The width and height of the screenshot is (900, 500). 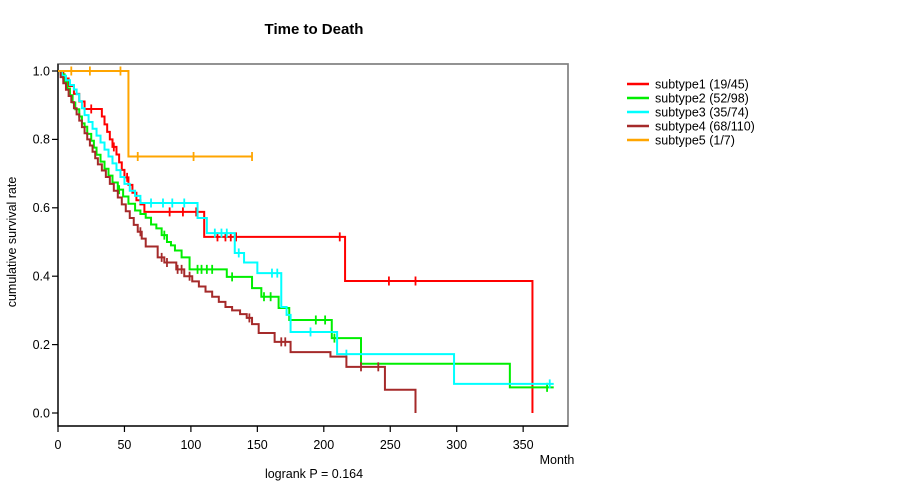 I want to click on x-axis-tick-label: 150, so click(x=257, y=445).